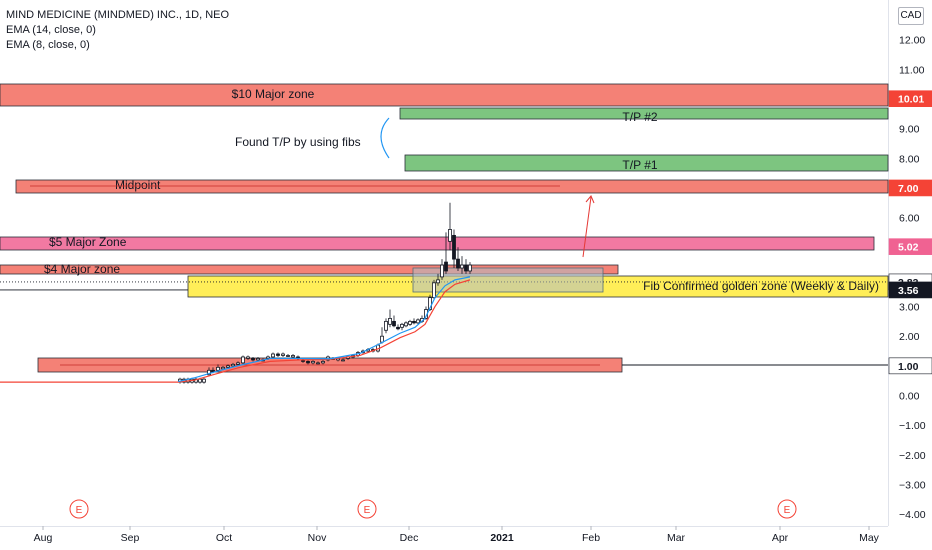 This screenshot has width=932, height=550. Describe the element at coordinates (909, 397) in the screenshot. I see `y-tick-label: 0.00` at that location.